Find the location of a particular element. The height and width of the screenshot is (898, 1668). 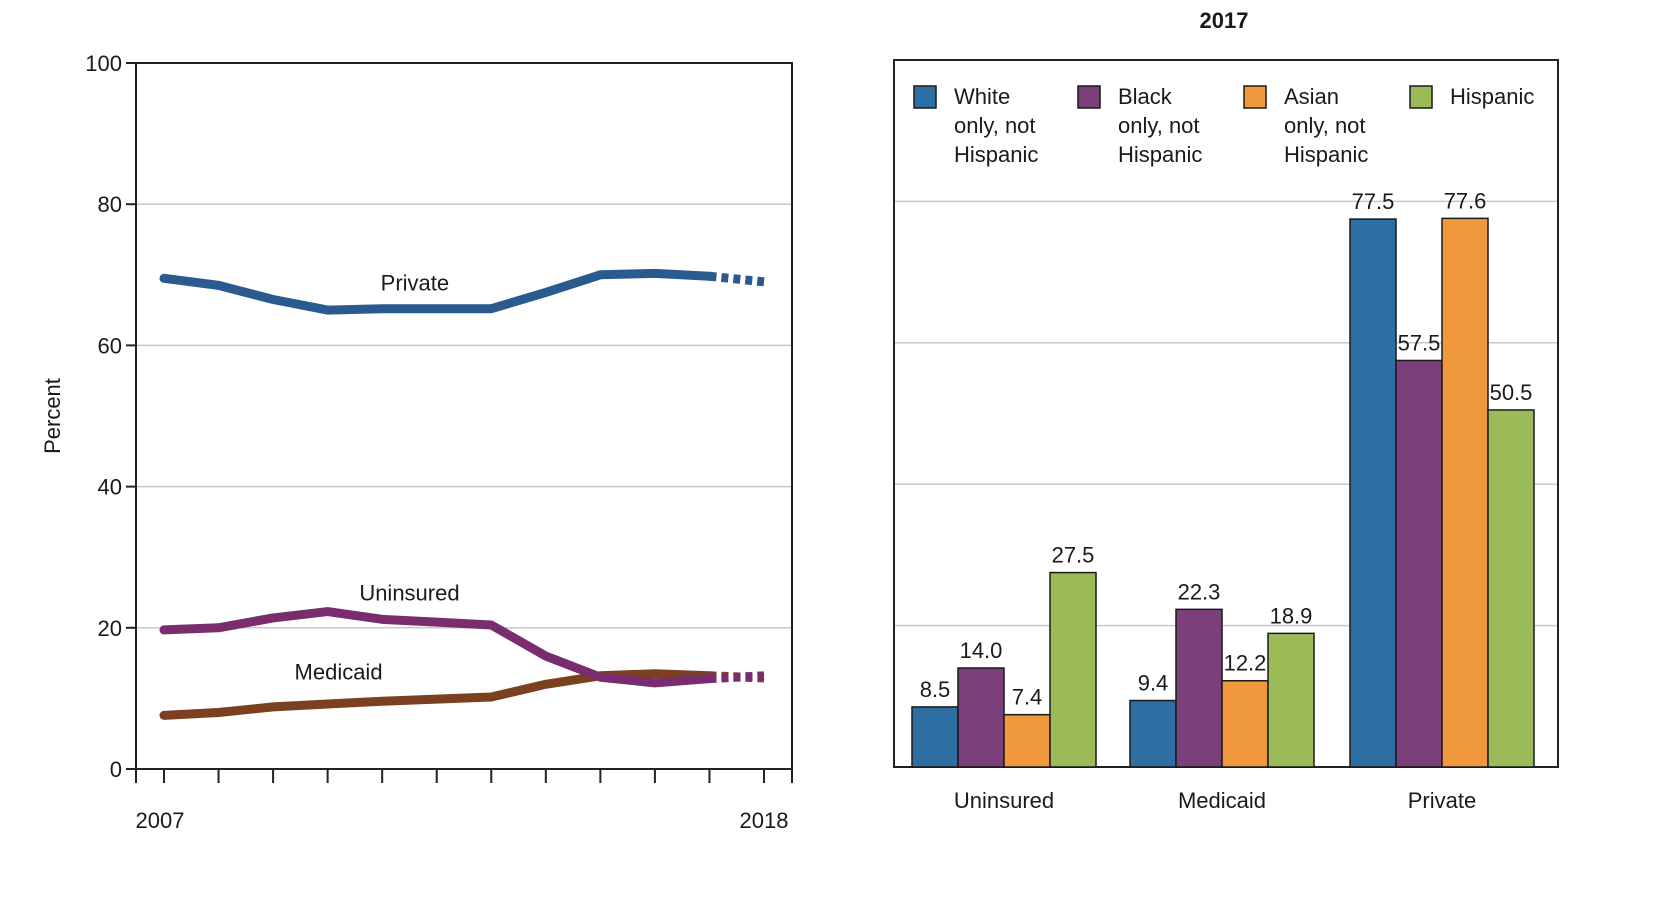

data-label: 9.4 is located at coordinates (1153, 683).